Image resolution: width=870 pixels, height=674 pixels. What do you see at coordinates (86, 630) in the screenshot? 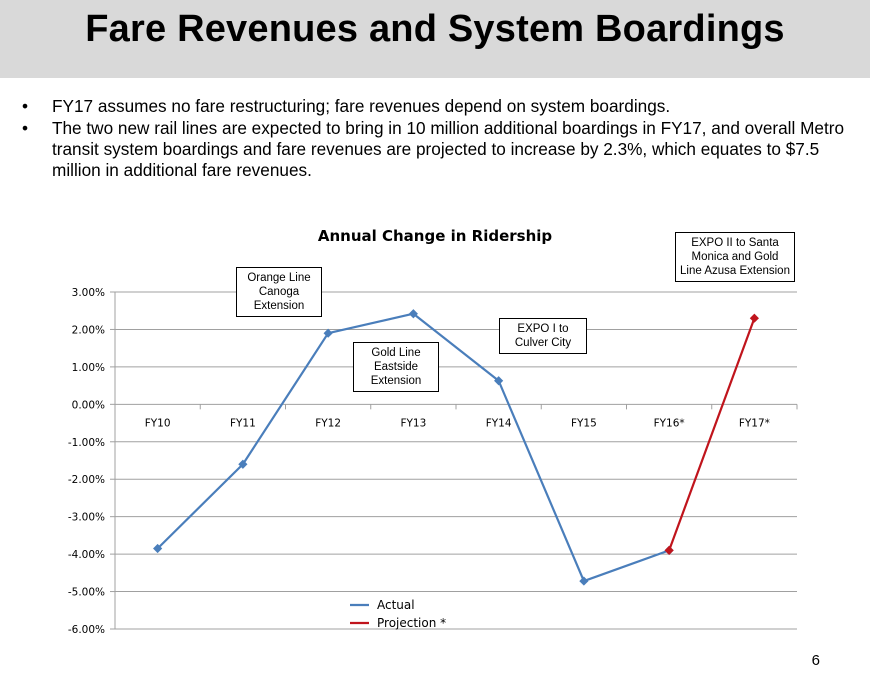
I see `y-tick-label: -6.00%` at bounding box center [86, 630].